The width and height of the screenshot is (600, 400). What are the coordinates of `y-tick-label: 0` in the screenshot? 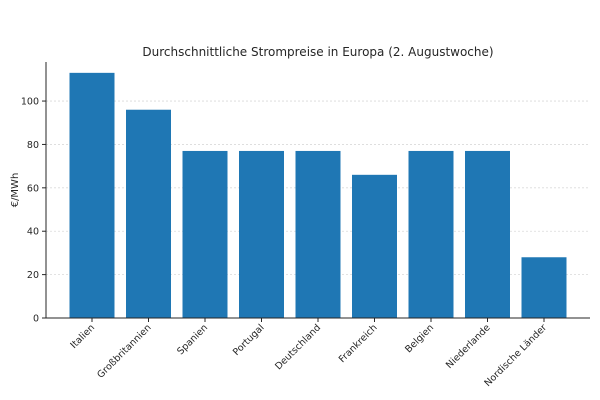 It's located at (36, 319).